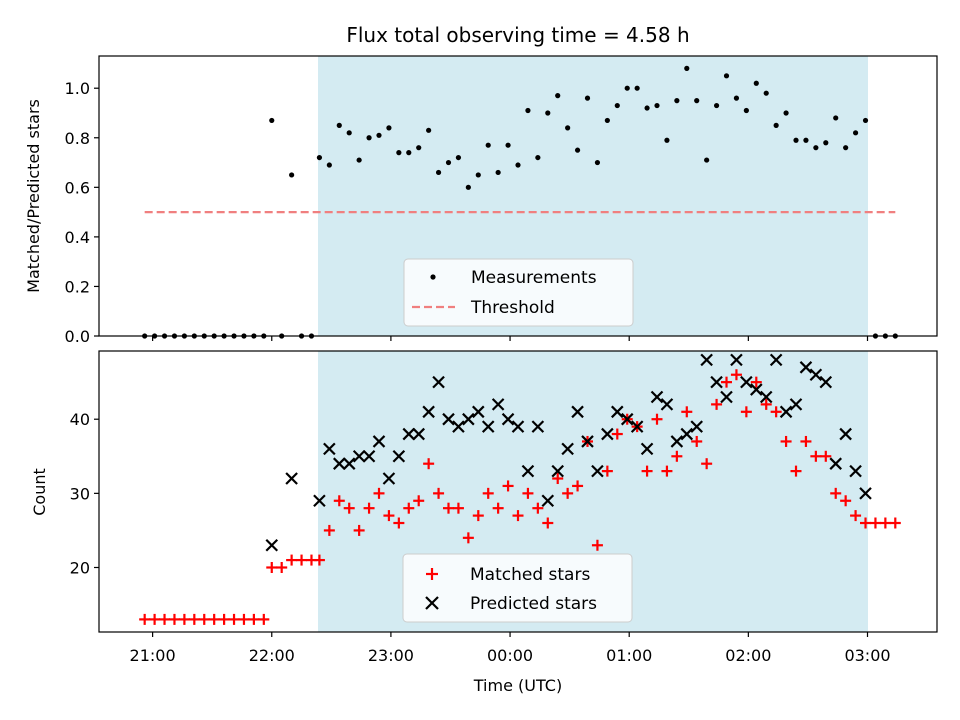 This screenshot has width=960, height=720. What do you see at coordinates (510, 338) in the screenshot?
I see `top-x-ticks` at bounding box center [510, 338].